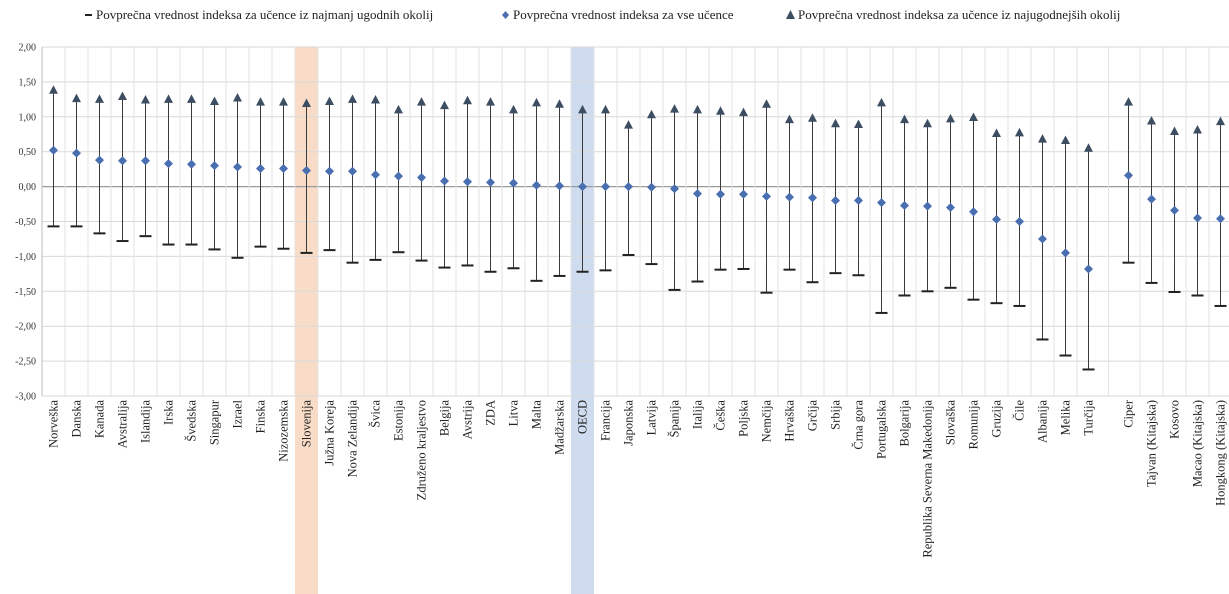  I want to click on x-category-label: Francija, so click(606, 420).